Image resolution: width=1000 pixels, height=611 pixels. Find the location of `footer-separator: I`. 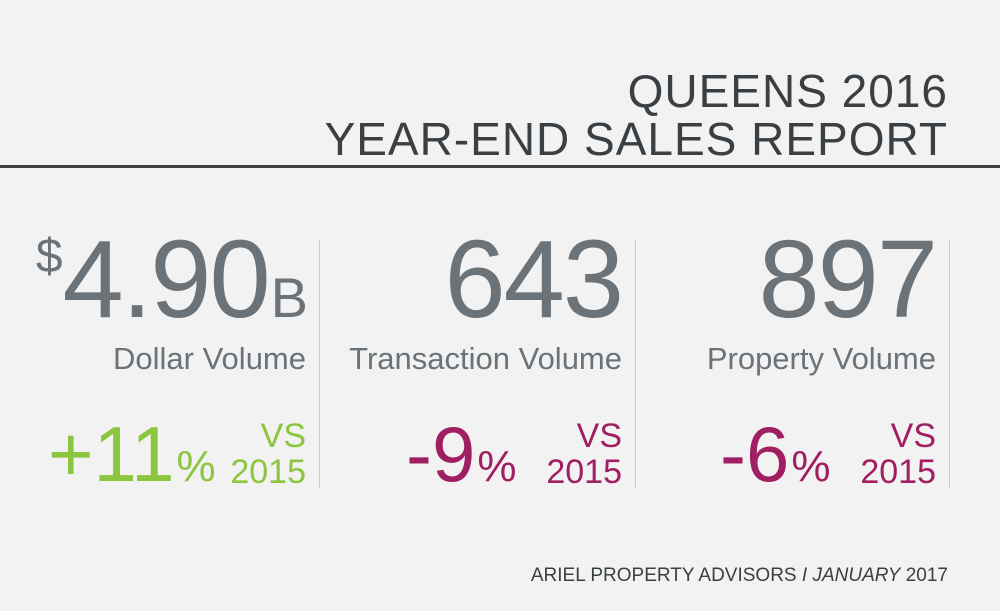

footer-separator: I is located at coordinates (804, 575).